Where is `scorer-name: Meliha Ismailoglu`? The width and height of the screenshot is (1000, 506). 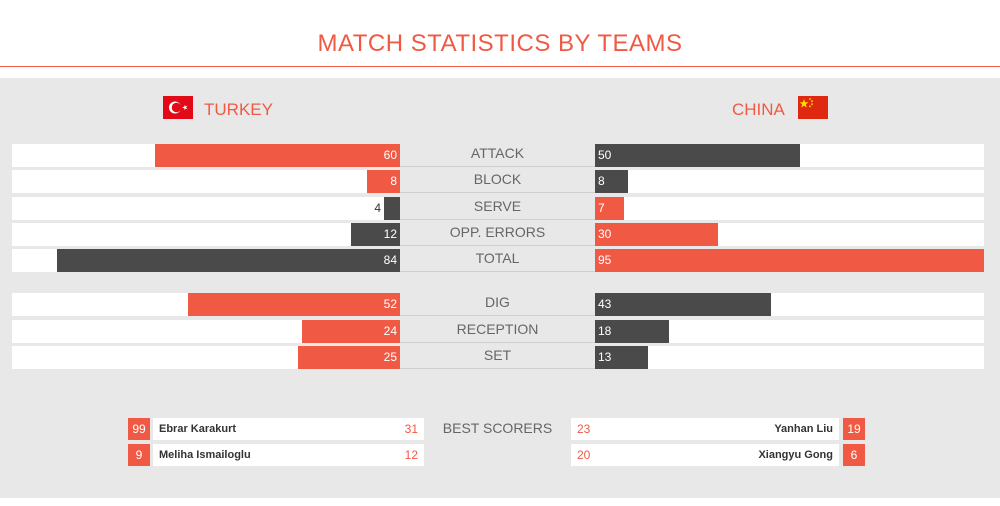
scorer-name: Meliha Ismailoglu is located at coordinates (205, 455).